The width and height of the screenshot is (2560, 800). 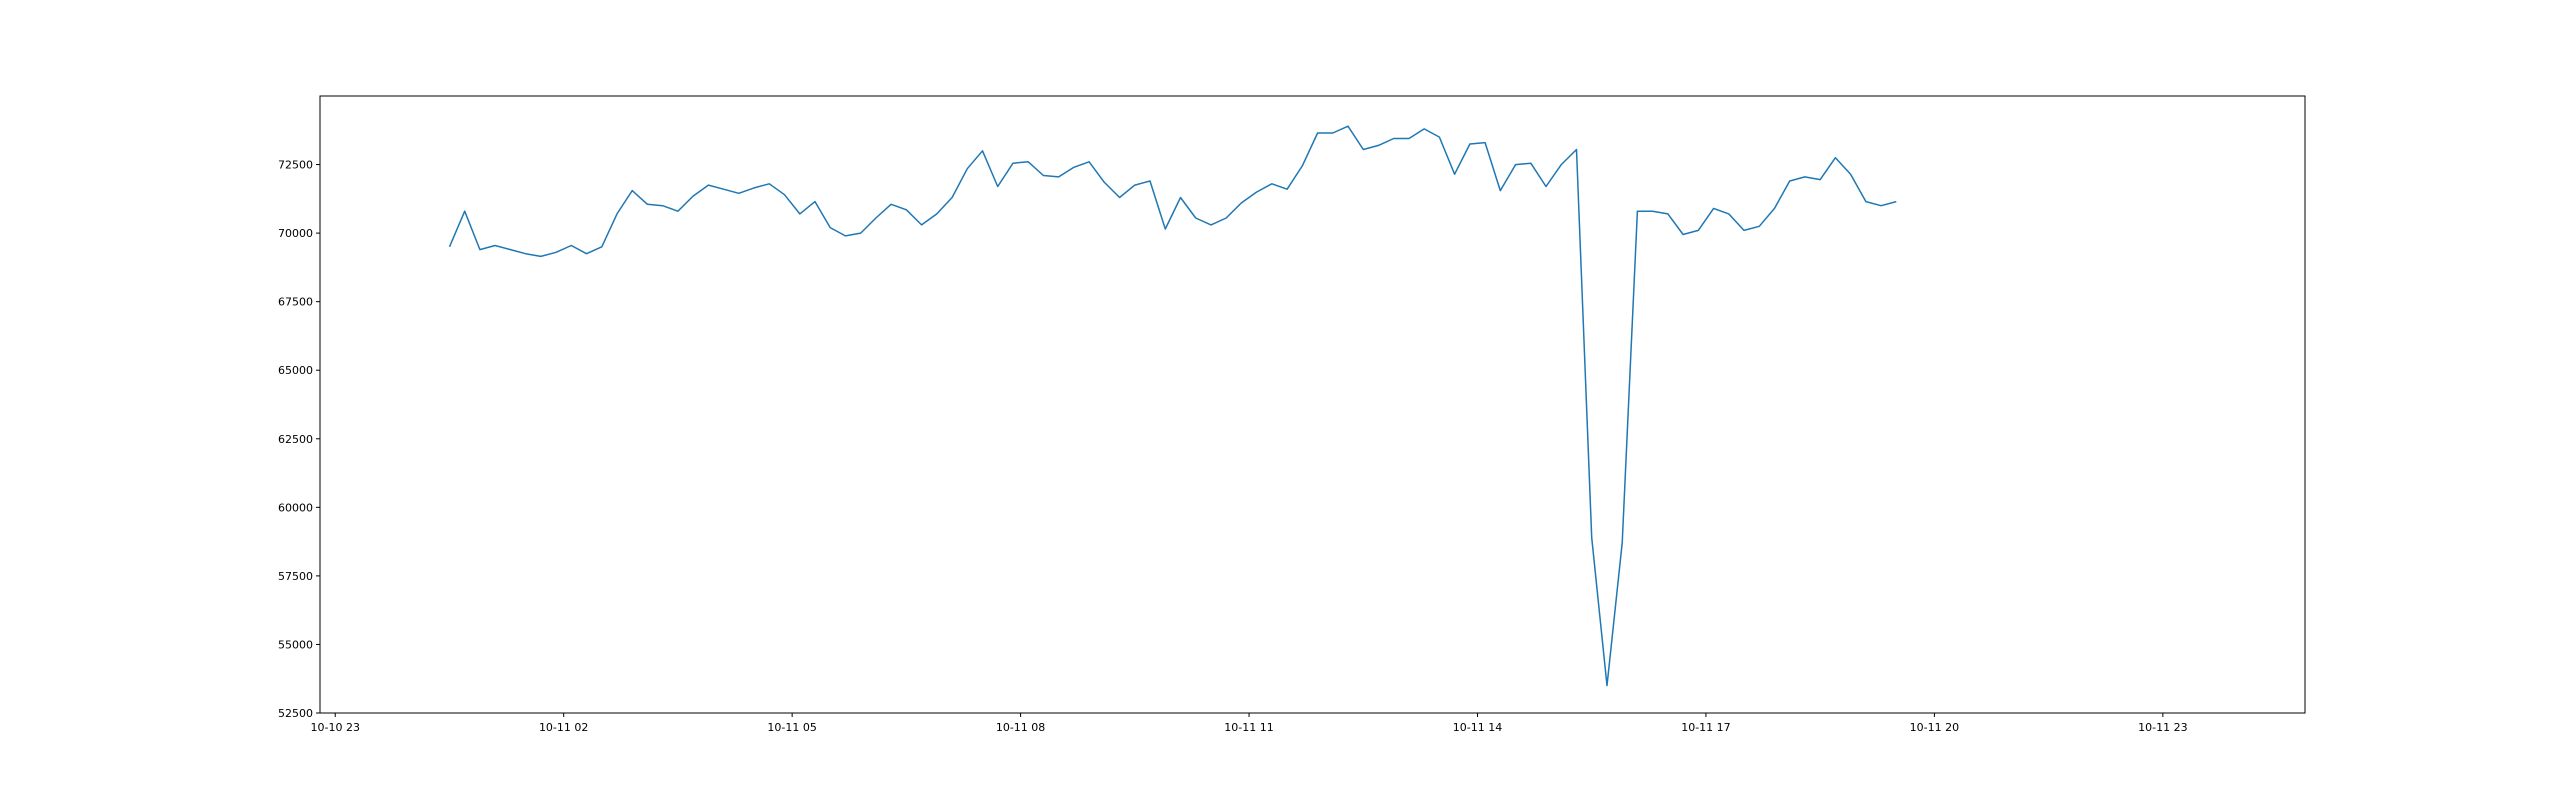 What do you see at coordinates (295, 370) in the screenshot?
I see `y-tick-label: 65000` at bounding box center [295, 370].